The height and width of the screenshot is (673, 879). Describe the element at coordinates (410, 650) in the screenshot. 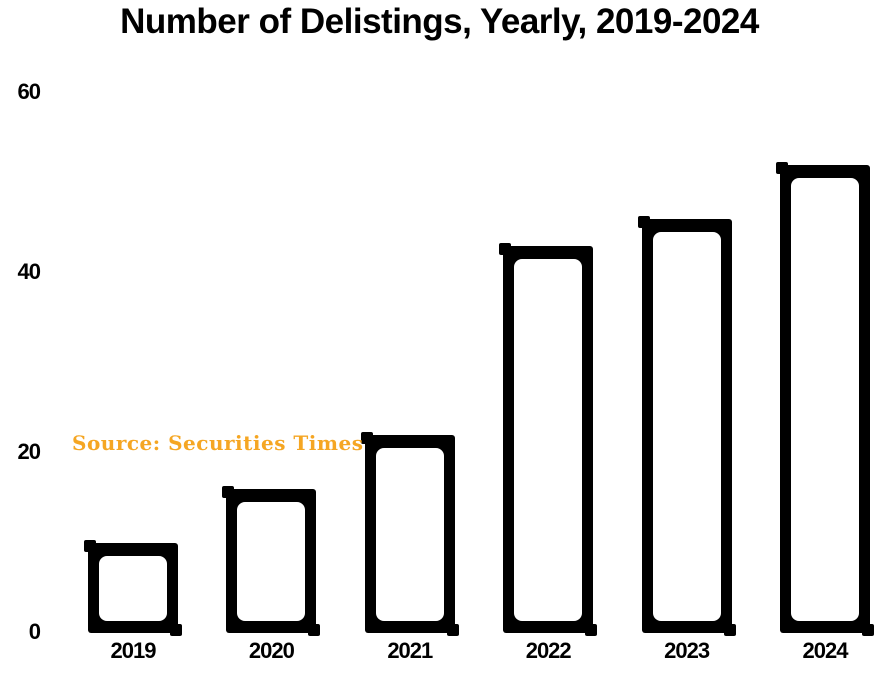

I see `x-axis-label-2021: 2021` at that location.